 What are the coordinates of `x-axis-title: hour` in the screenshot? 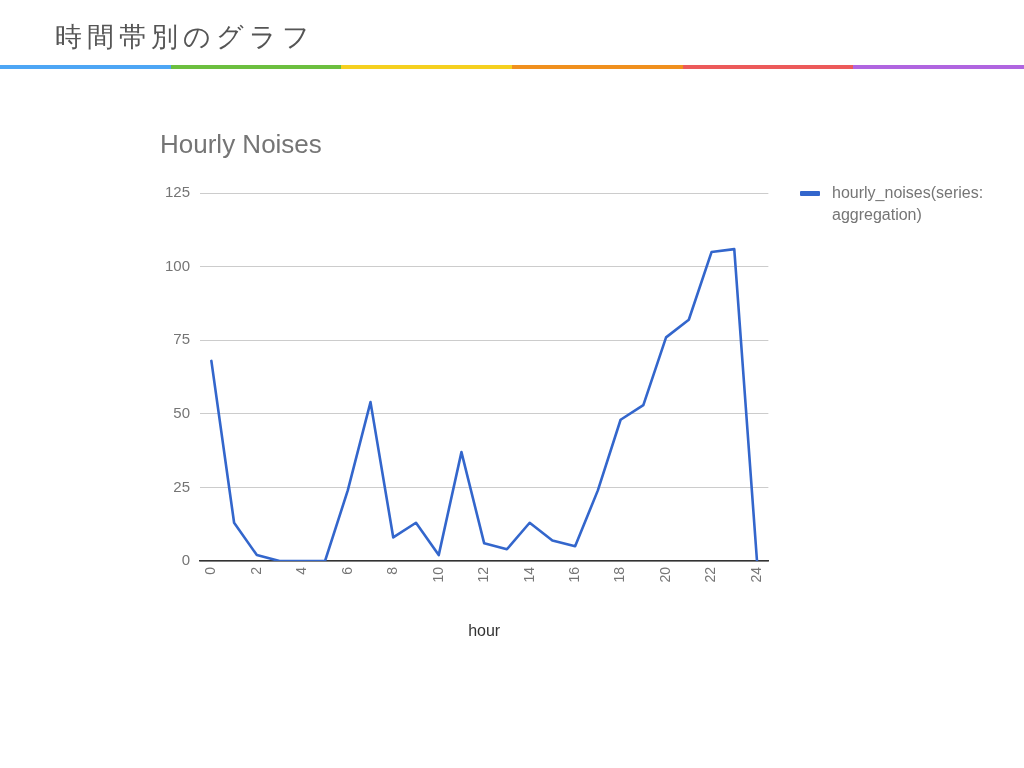 It's located at (484, 630).